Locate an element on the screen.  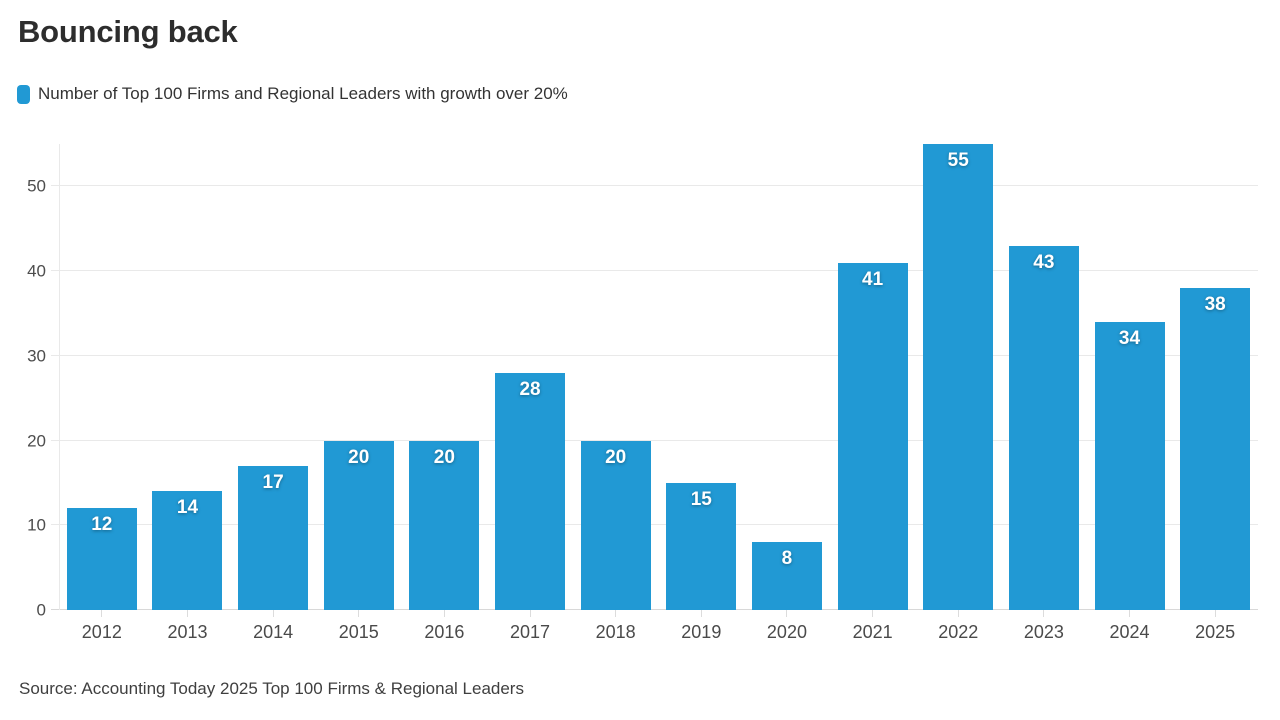
y-axis-line is located at coordinates (59, 377).